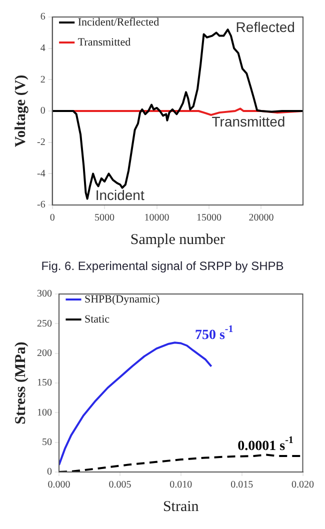 This screenshot has width=325, height=529. What do you see at coordinates (43, 48) in the screenshot?
I see `y-tick-label: 4` at bounding box center [43, 48].